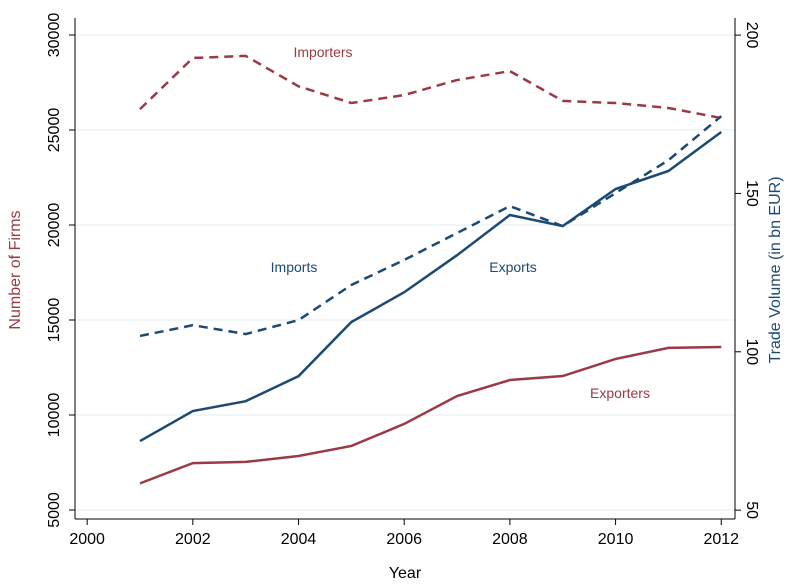 The height and width of the screenshot is (586, 790). What do you see at coordinates (322, 52) in the screenshot?
I see `series-label: Importers` at bounding box center [322, 52].